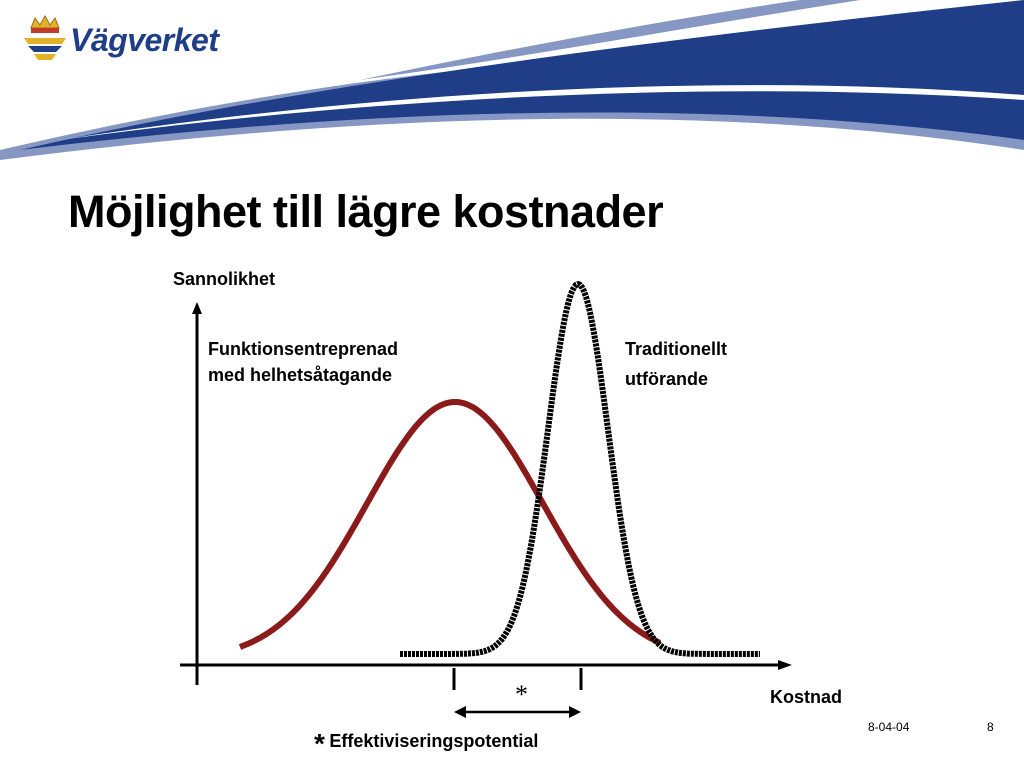  I want to click on gap-arrow-head-left, so click(460, 712).